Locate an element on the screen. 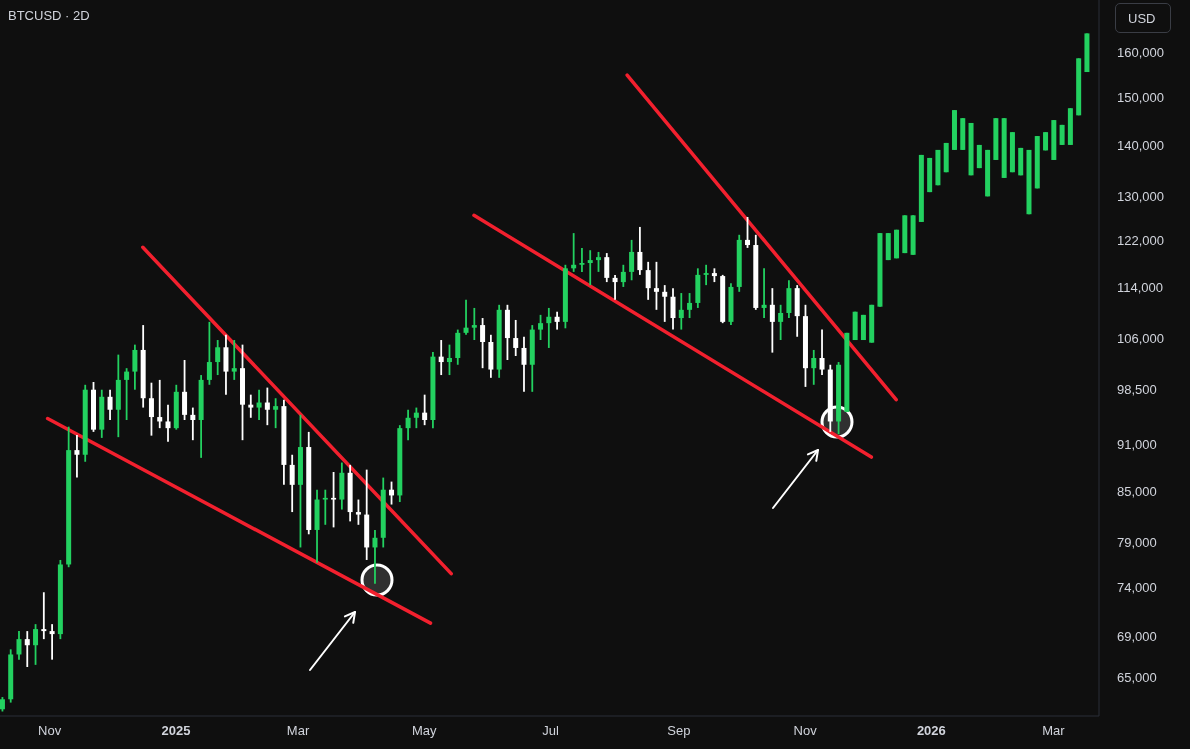  y-tick-label: 65,000 is located at coordinates (1137, 678).